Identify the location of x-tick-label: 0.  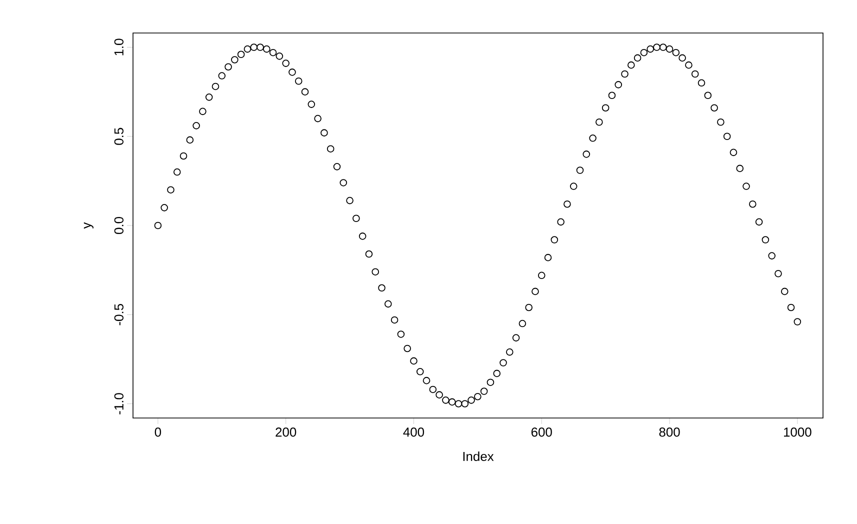
(158, 432).